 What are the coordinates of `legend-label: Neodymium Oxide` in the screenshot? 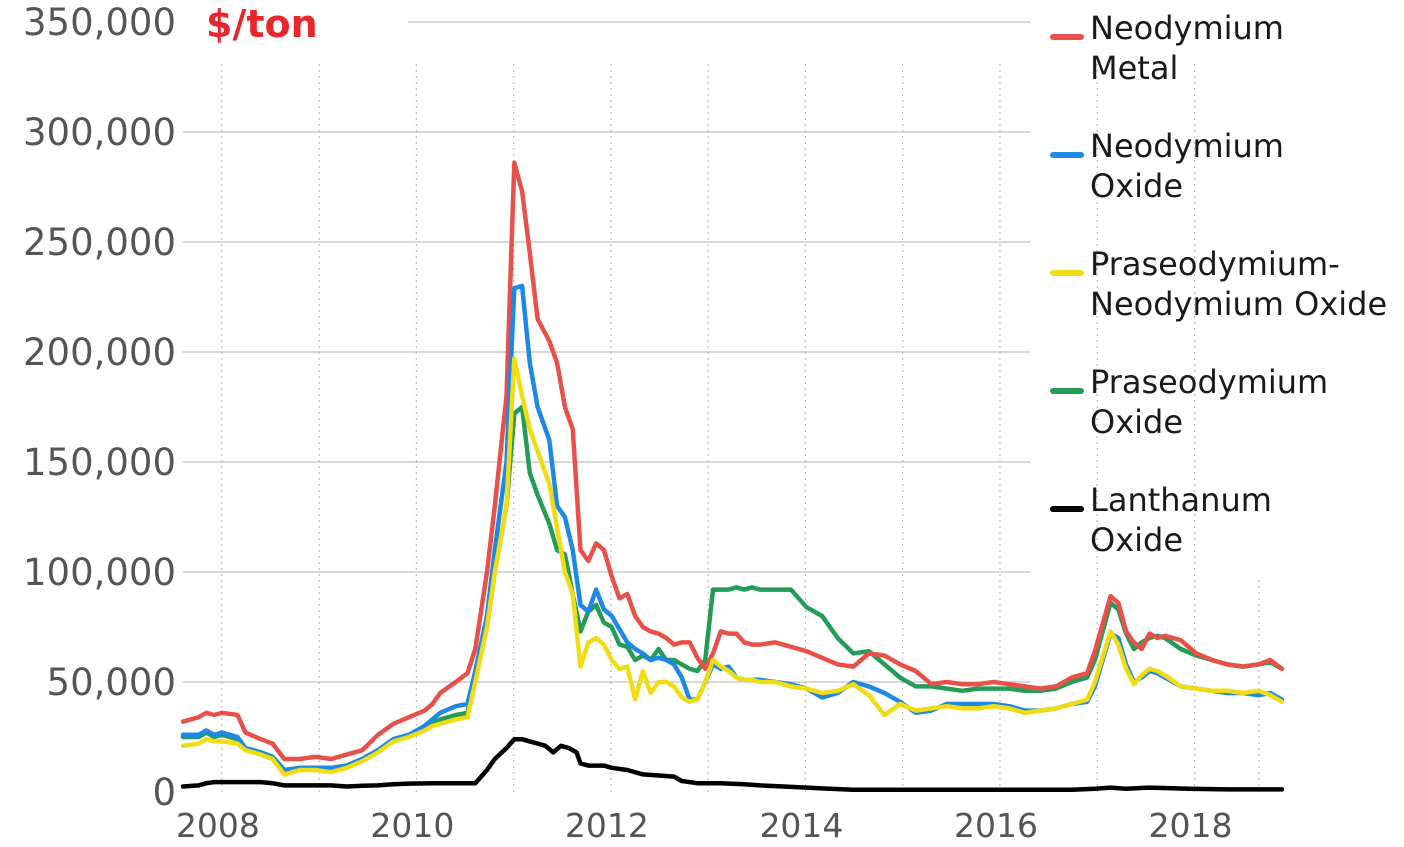 It's located at (1187, 166).